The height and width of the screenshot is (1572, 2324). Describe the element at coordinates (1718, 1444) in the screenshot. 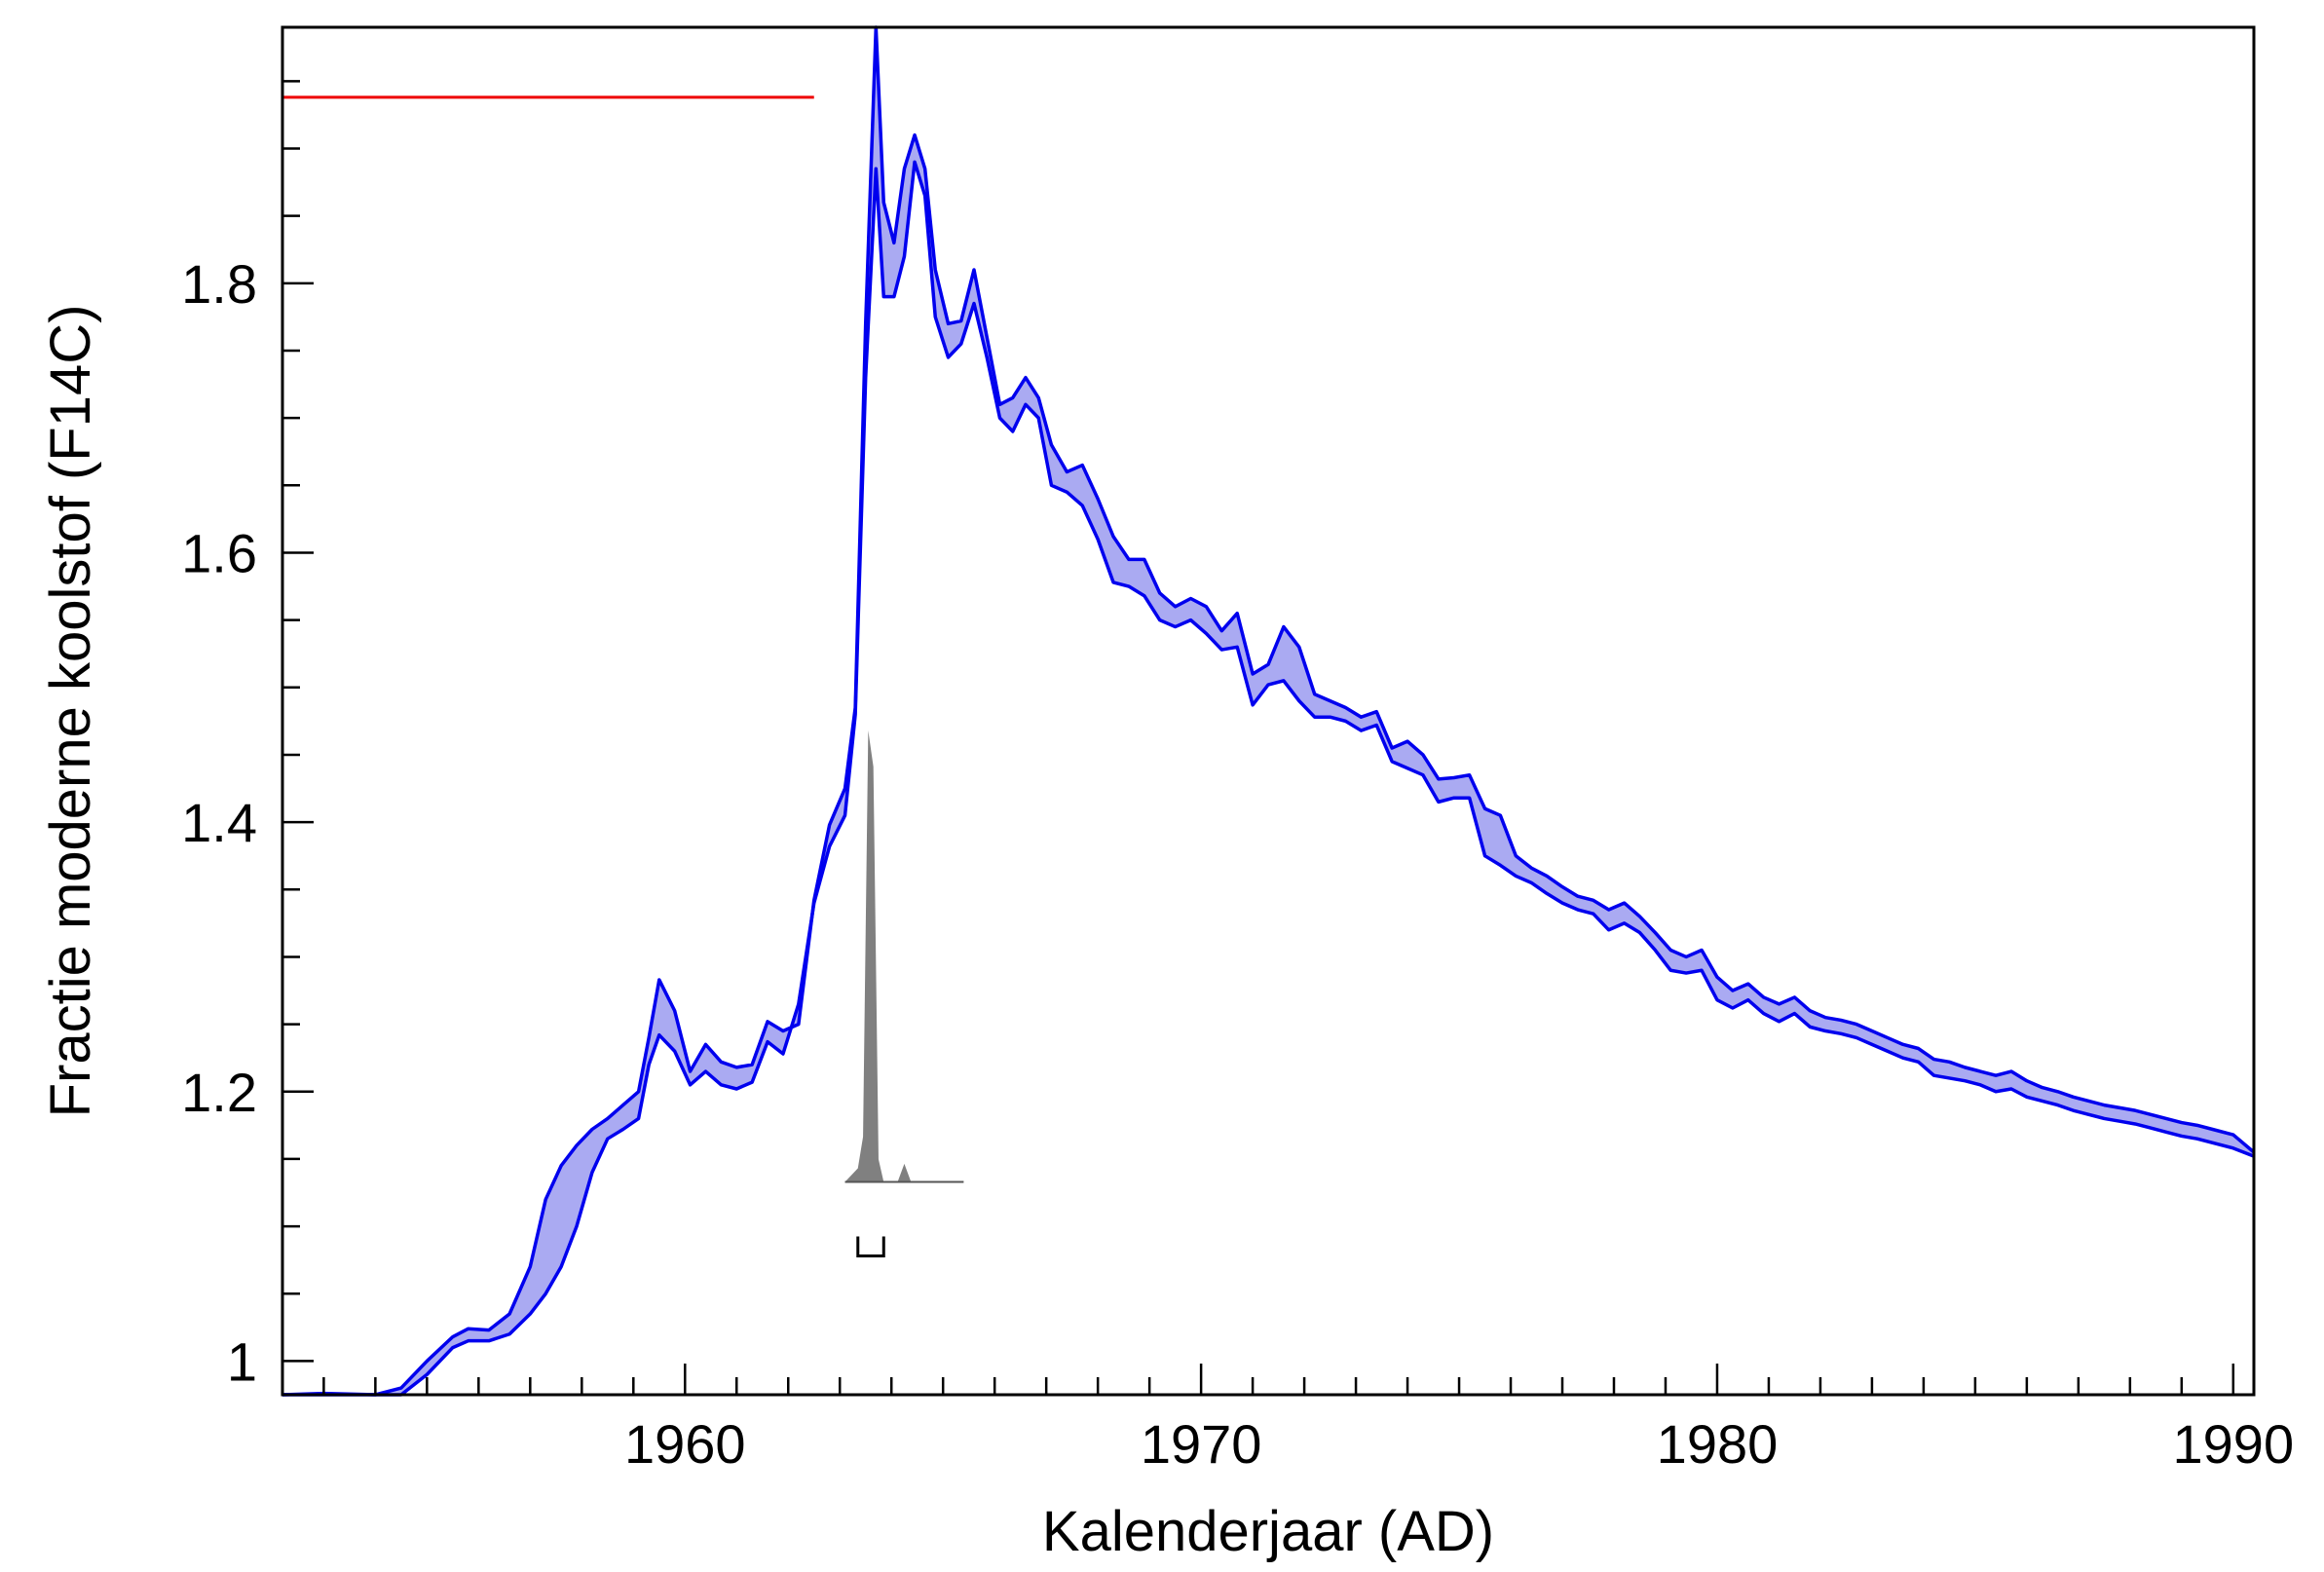

I see `x-tick-label: 1980` at that location.